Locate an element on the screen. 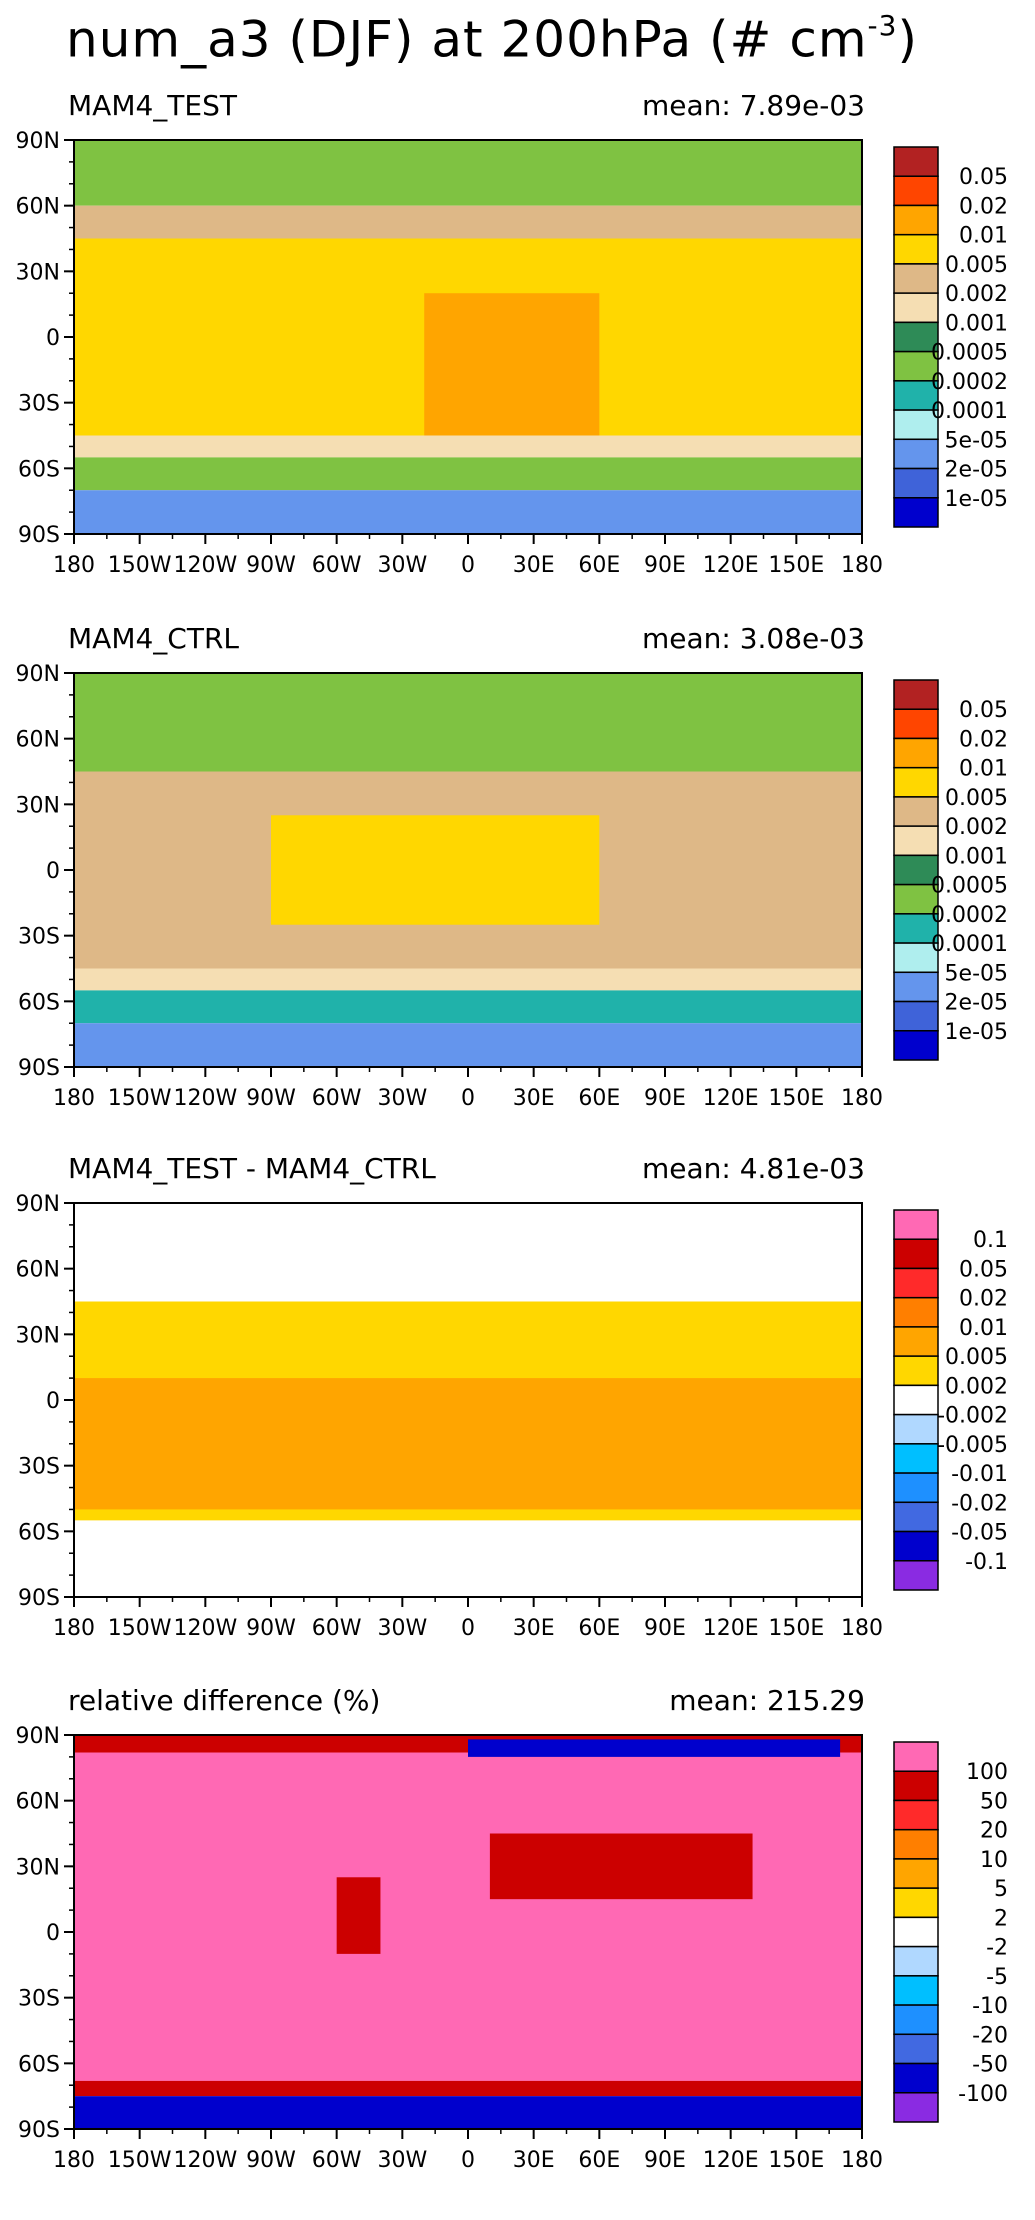  colorbar-label: -50 is located at coordinates (990, 2065).